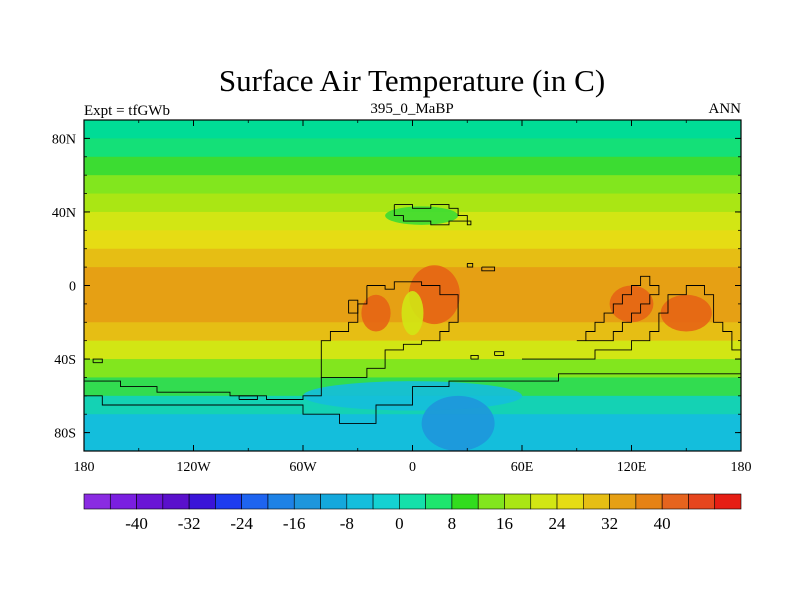 Image resolution: width=800 pixels, height=600 pixels. Describe the element at coordinates (412, 80) in the screenshot. I see `map-title: Surface Air Temperature (in C)` at that location.